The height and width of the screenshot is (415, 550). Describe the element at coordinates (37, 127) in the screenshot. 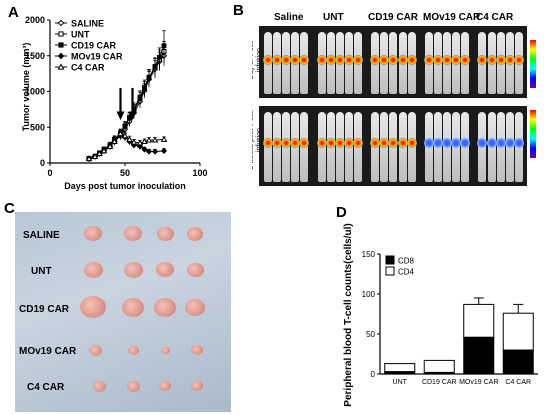

I see `y-tick-label: 500` at that location.